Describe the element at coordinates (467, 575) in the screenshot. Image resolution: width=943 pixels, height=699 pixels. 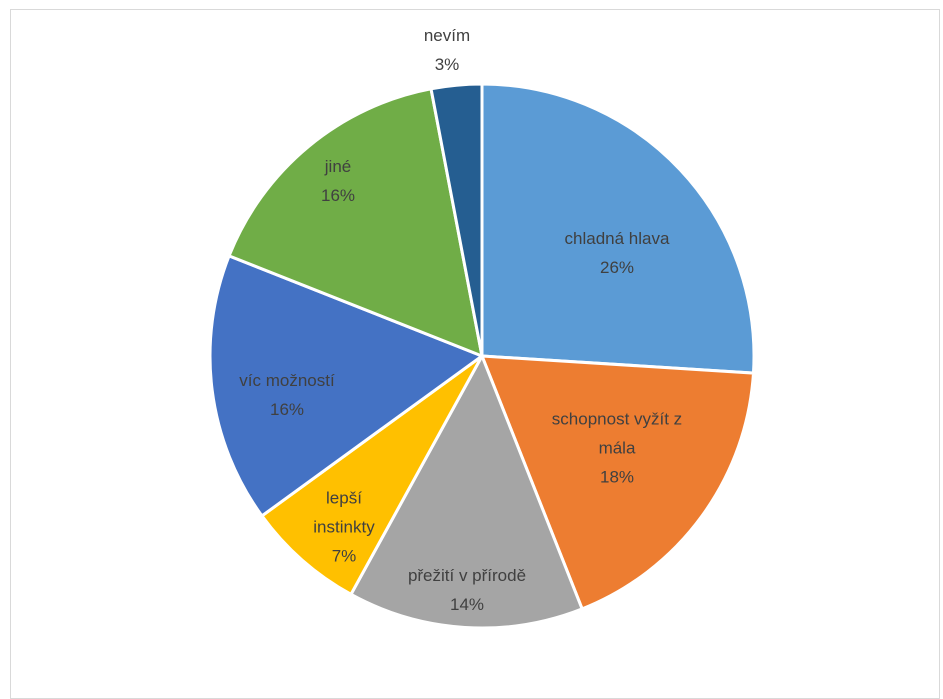
I see `slice-category-label: přežití v přírodě` at that location.